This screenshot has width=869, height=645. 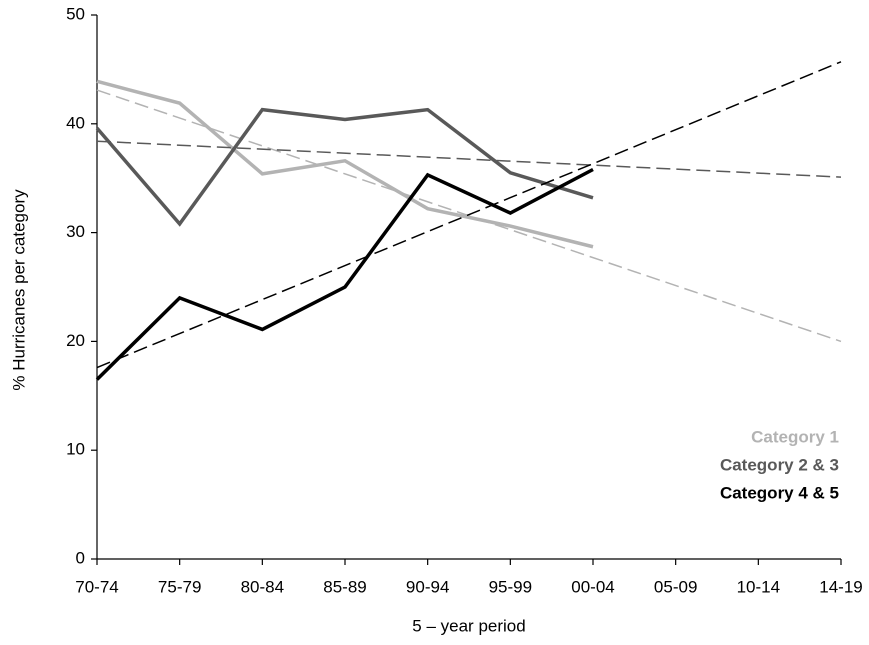 What do you see at coordinates (96, 586) in the screenshot?
I see `x-tick-label: 70-74` at bounding box center [96, 586].